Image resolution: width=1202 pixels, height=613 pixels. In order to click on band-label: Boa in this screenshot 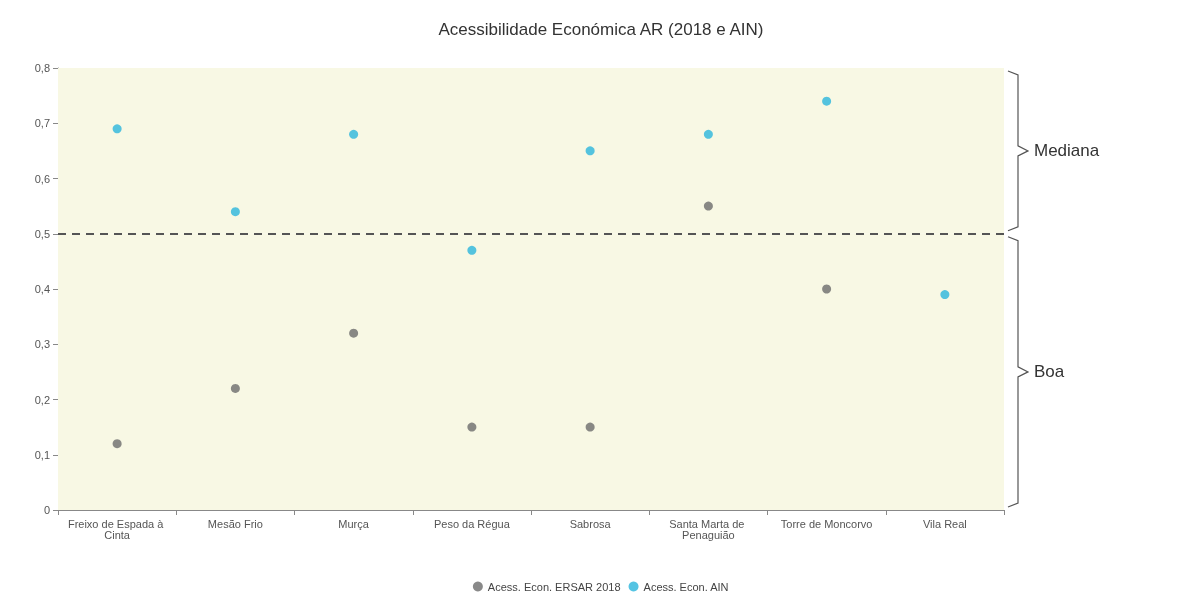, I will do `click(1049, 372)`.